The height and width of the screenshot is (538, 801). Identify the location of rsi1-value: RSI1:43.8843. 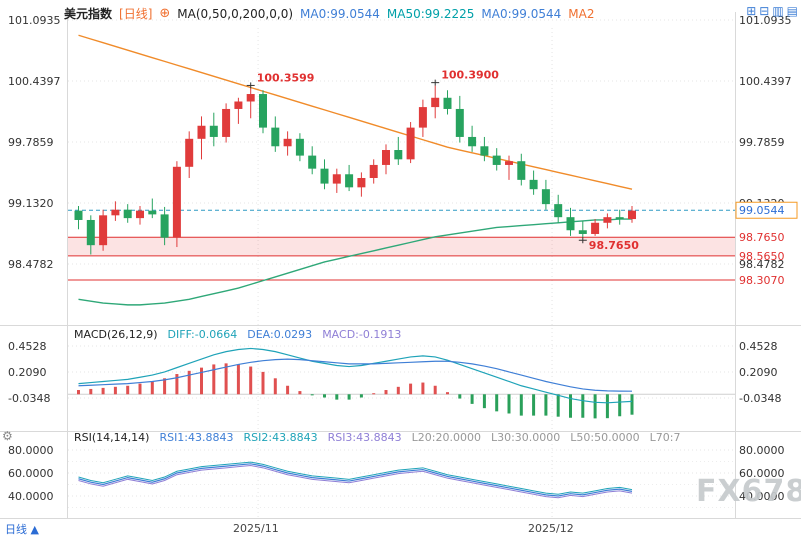
(196, 437).